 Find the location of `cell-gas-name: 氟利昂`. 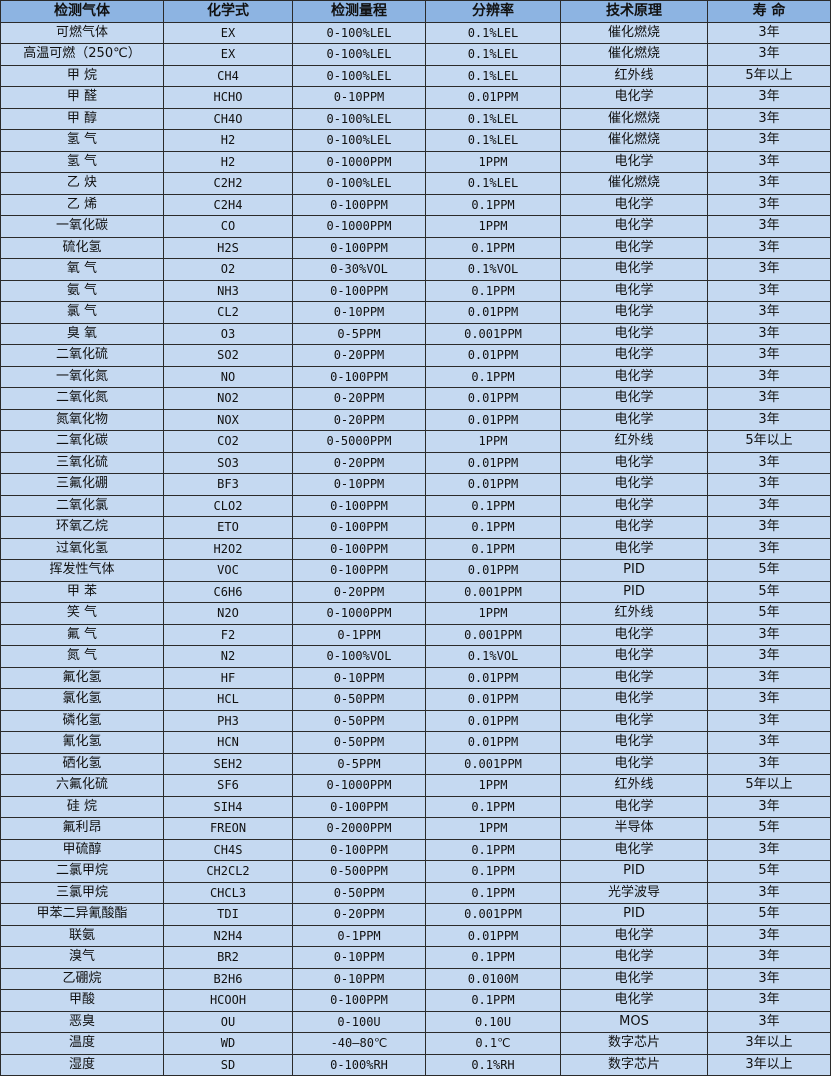

cell-gas-name: 氟利昂 is located at coordinates (82, 828).